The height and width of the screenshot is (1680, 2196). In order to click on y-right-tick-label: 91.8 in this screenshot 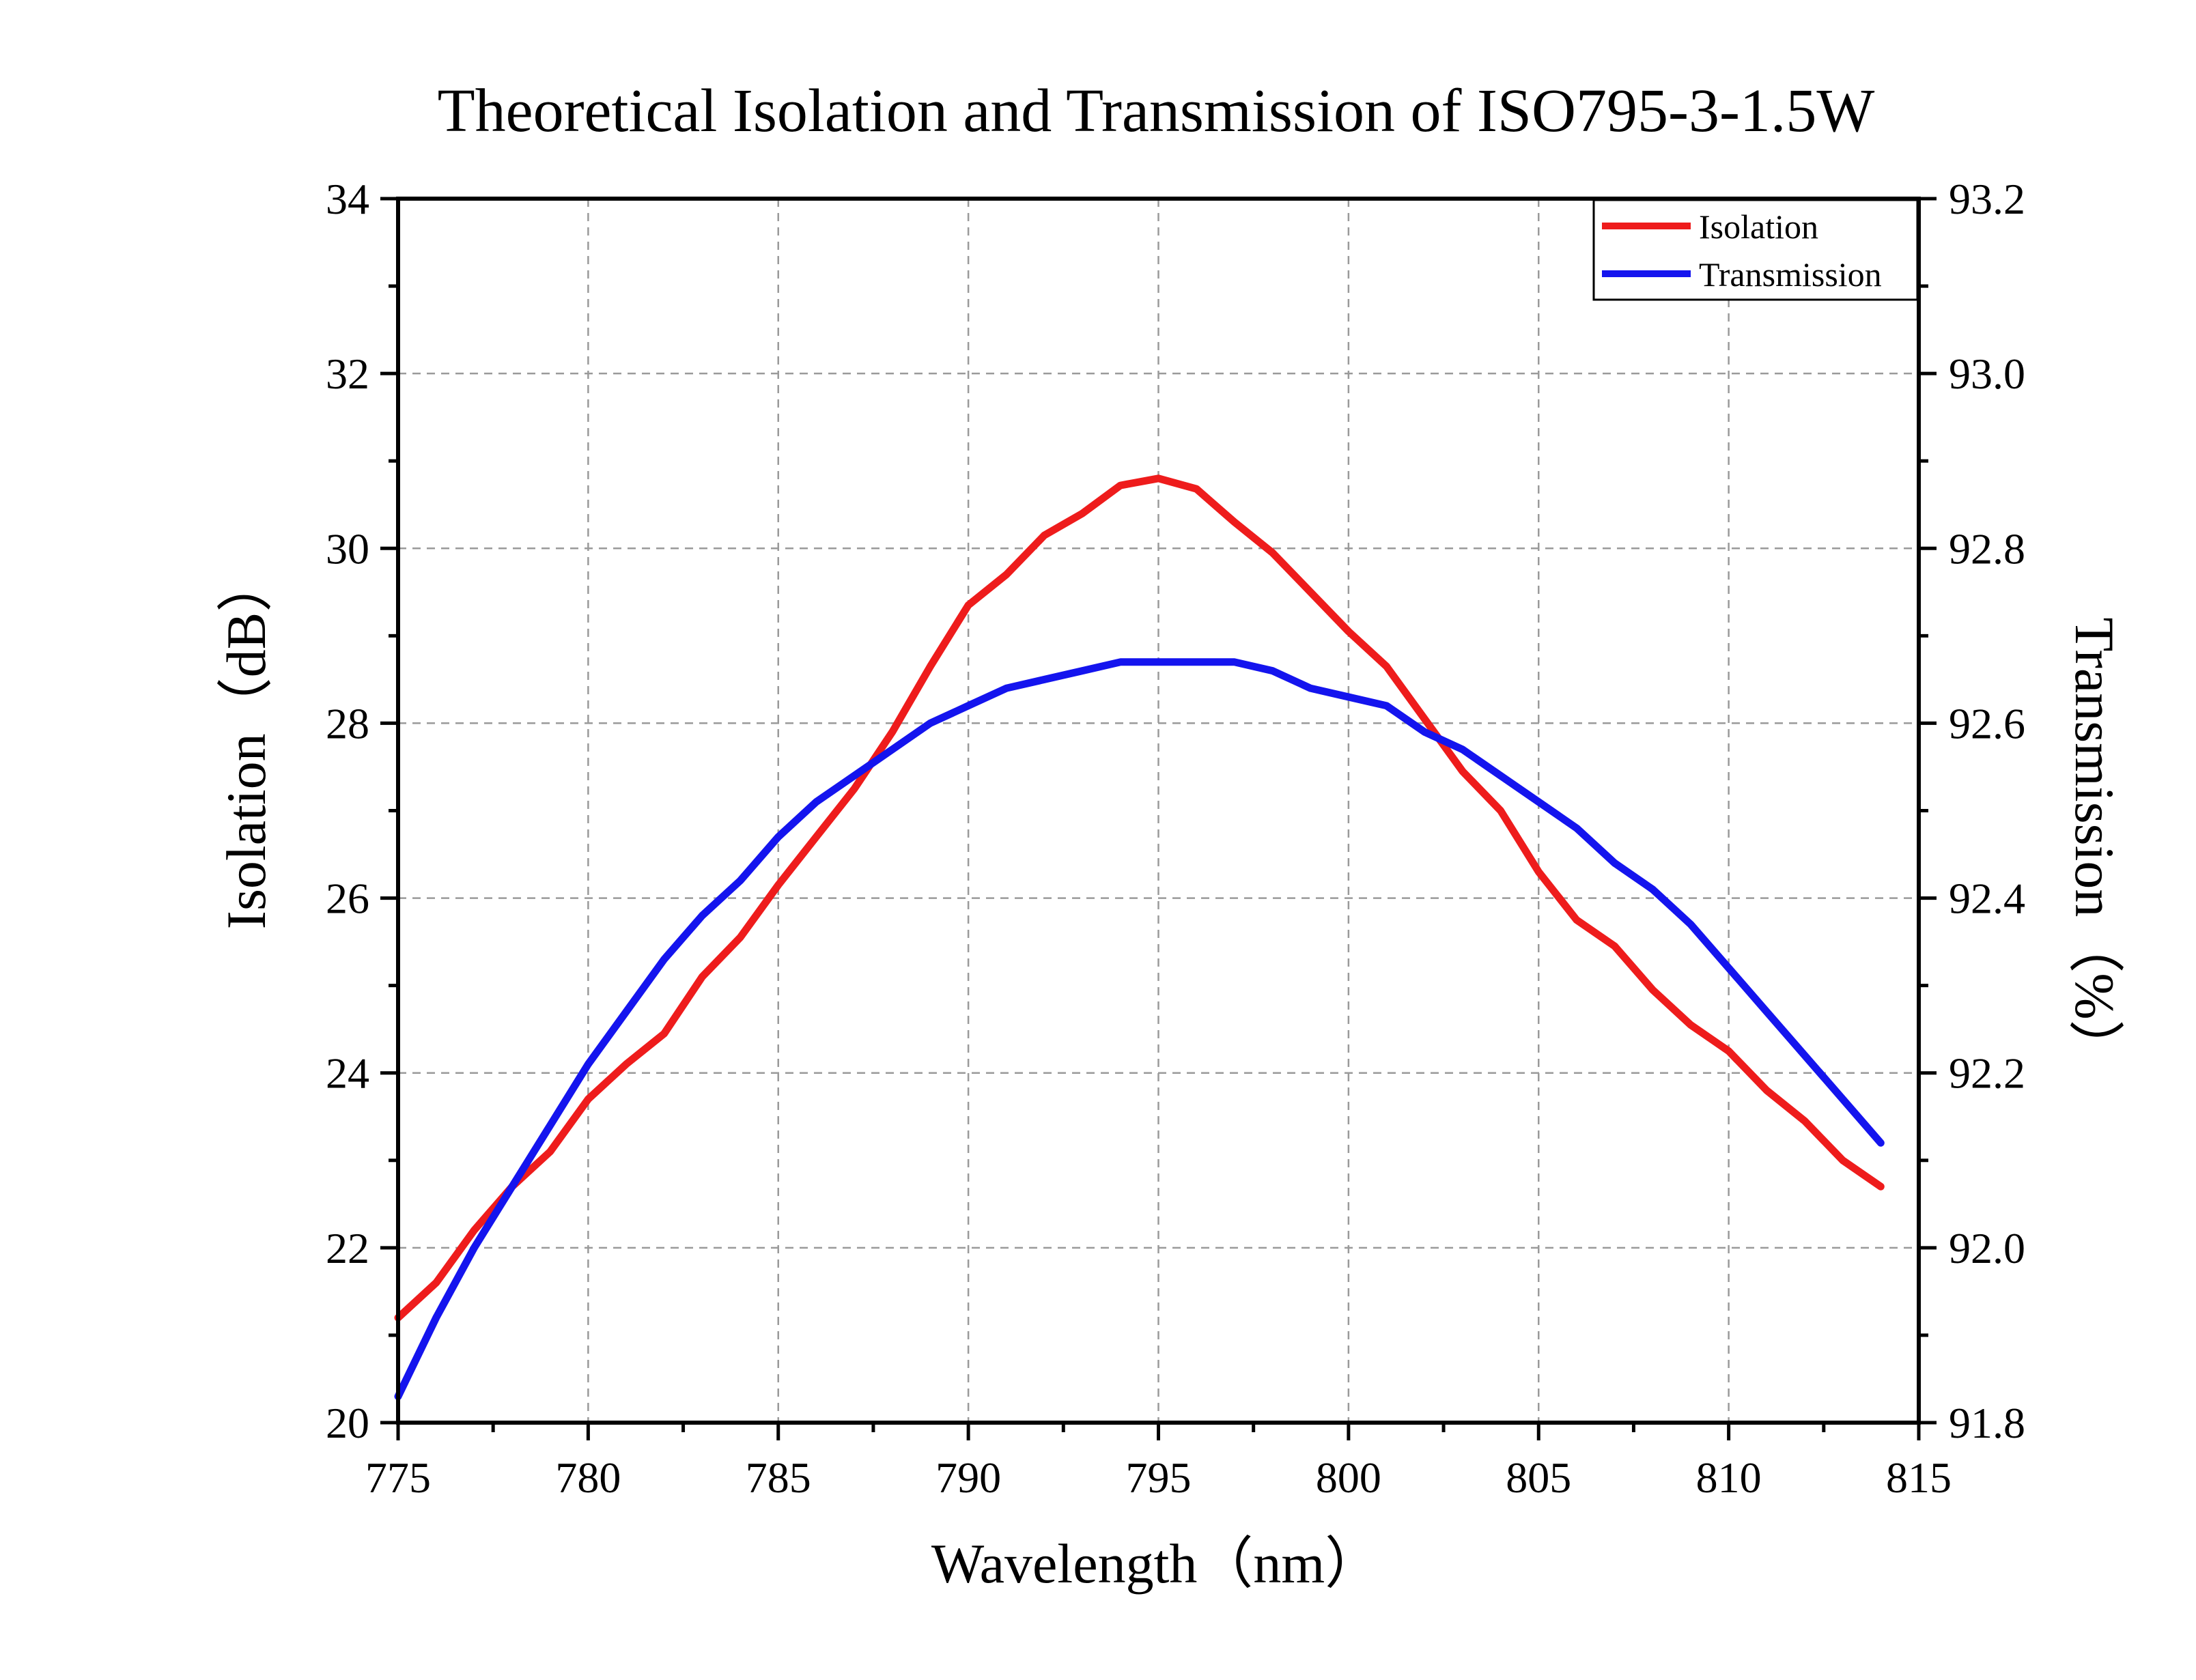, I will do `click(1987, 1423)`.